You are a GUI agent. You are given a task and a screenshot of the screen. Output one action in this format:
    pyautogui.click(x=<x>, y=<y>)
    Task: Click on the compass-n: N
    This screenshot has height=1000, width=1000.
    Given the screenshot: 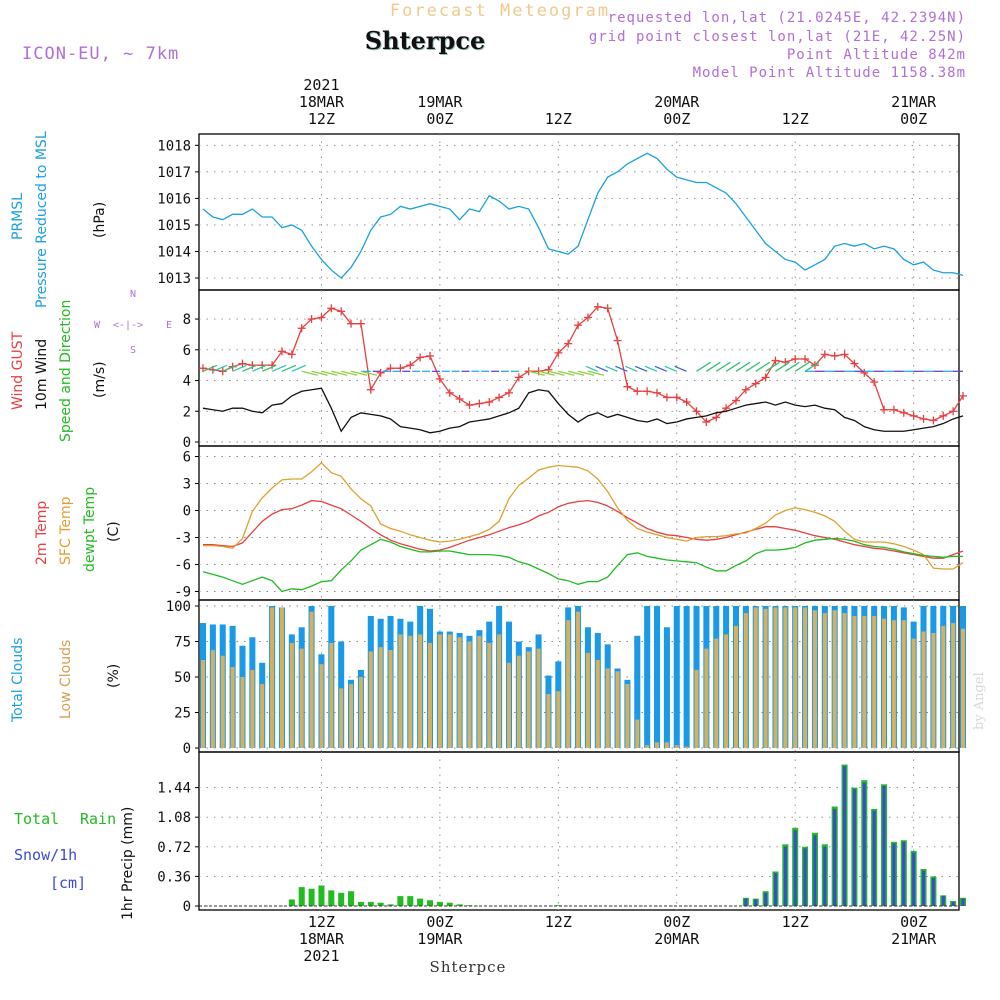 What is the action you would take?
    pyautogui.click(x=133, y=294)
    